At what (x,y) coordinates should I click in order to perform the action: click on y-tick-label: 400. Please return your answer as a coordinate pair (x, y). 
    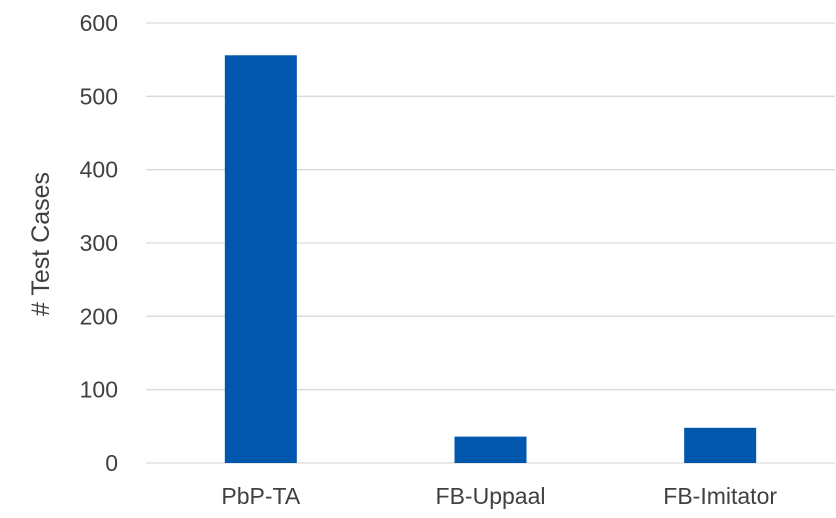
    Looking at the image, I should click on (99, 170).